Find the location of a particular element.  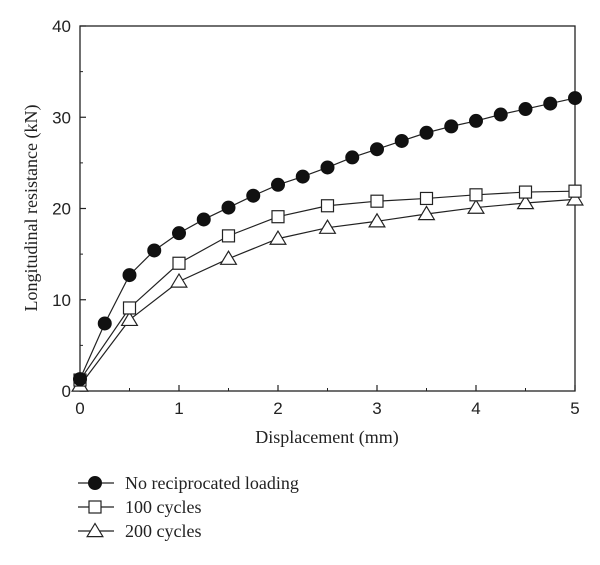

y-axis-title: Longitudinal resistance (kN) is located at coordinates (31, 208).